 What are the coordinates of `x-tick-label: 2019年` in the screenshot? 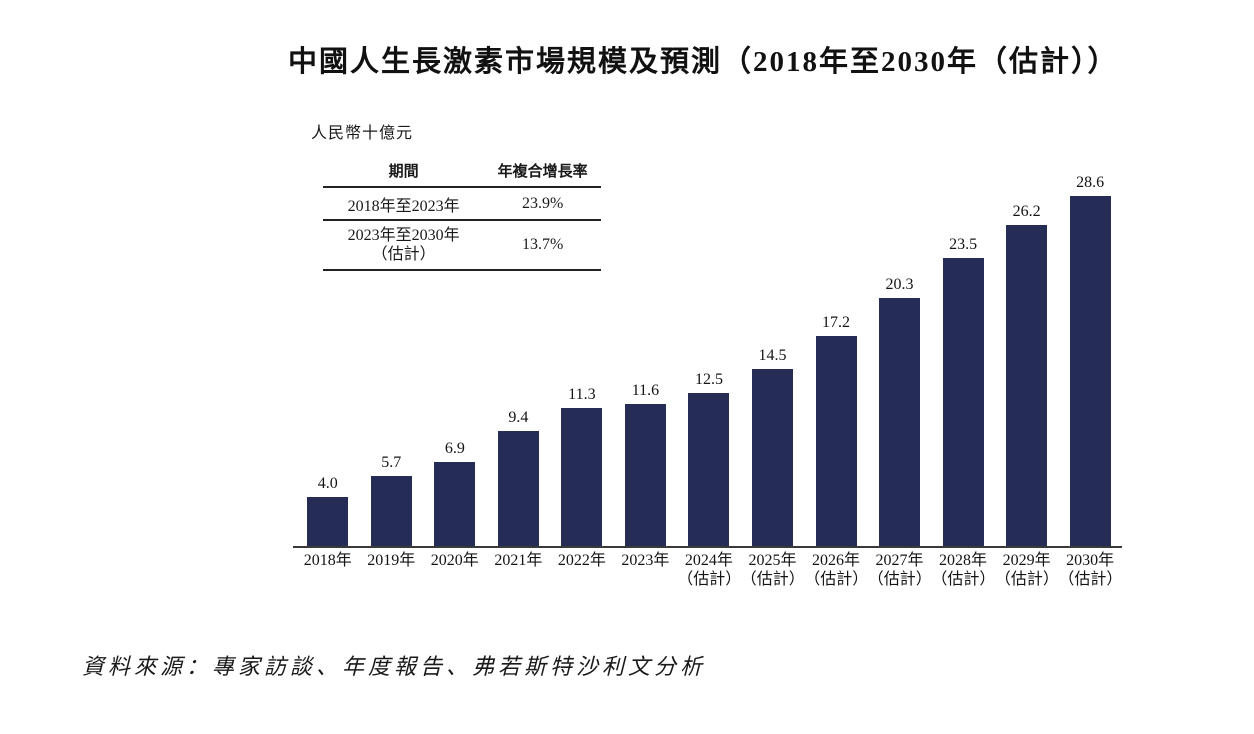 It's located at (392, 570).